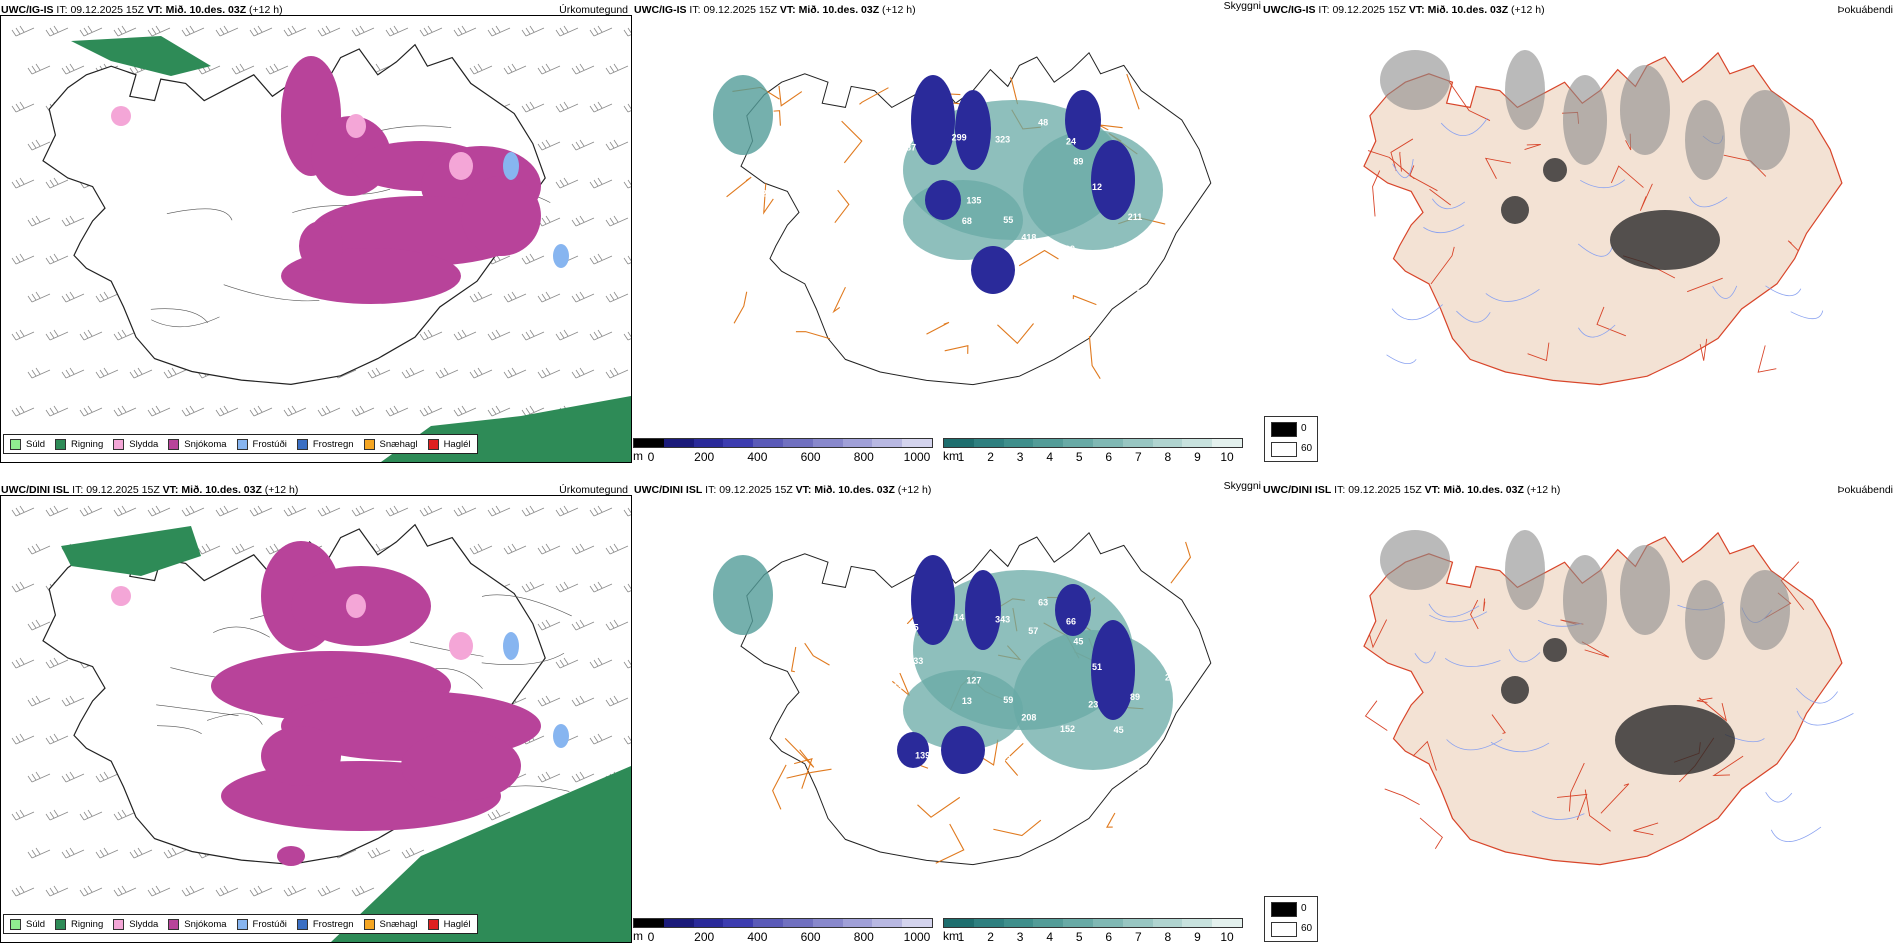 This screenshot has width=1900, height=950. Describe the element at coordinates (1002, 140) in the screenshot. I see `ceiling-value-label: 323` at that location.